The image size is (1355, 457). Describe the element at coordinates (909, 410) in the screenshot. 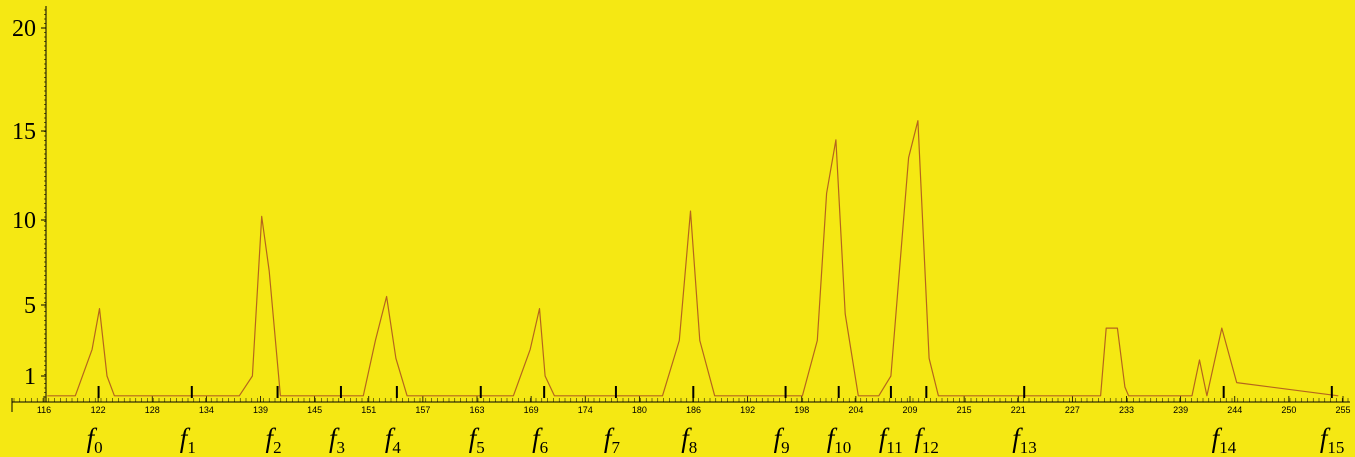

I see `x-tick-label: 209` at that location.